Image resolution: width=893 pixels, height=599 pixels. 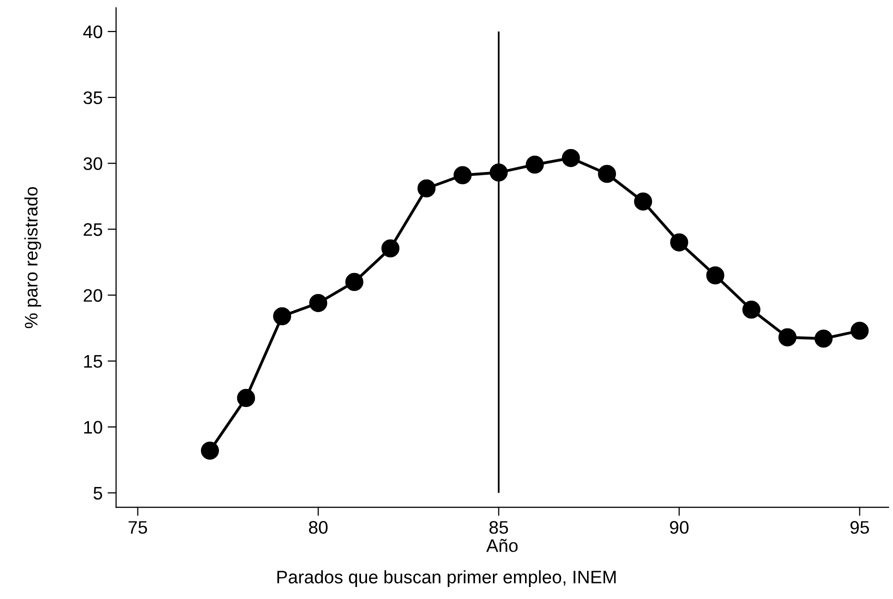 What do you see at coordinates (98, 493) in the screenshot?
I see `y-tick-label: 5` at bounding box center [98, 493].